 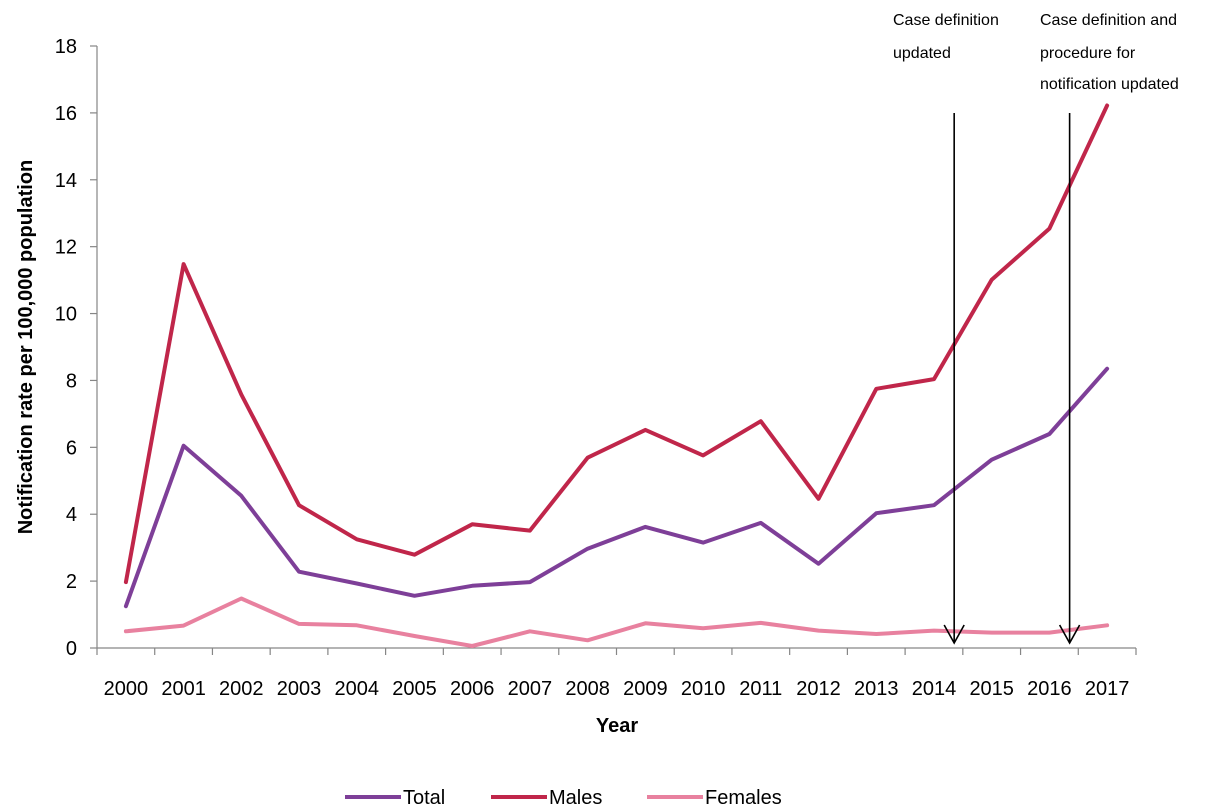 What do you see at coordinates (66, 181) in the screenshot?
I see `y-tick-label: 14` at bounding box center [66, 181].